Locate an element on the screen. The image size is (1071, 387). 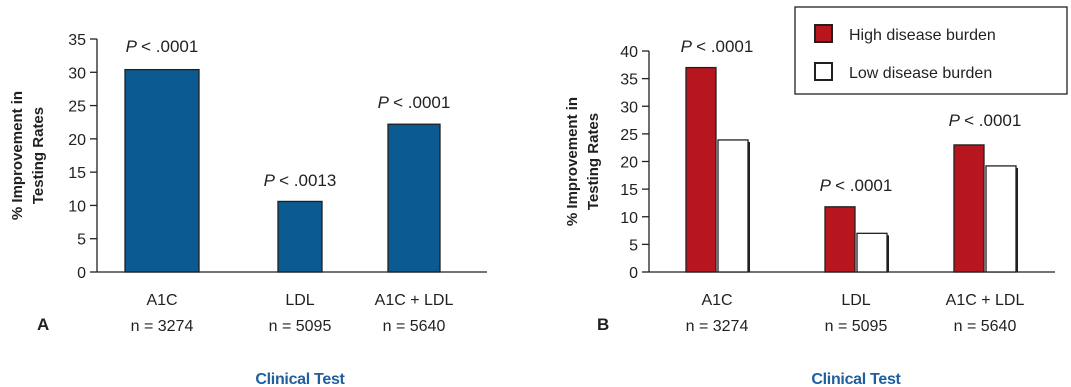
bar-a1c is located at coordinates (162, 170).